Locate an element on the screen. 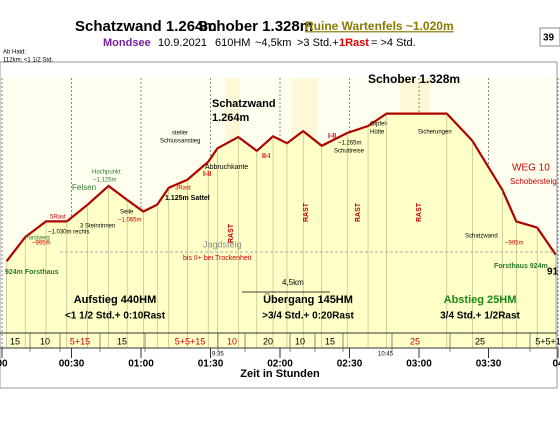  segment-label: Aufstieg 440HM is located at coordinates (115, 300).